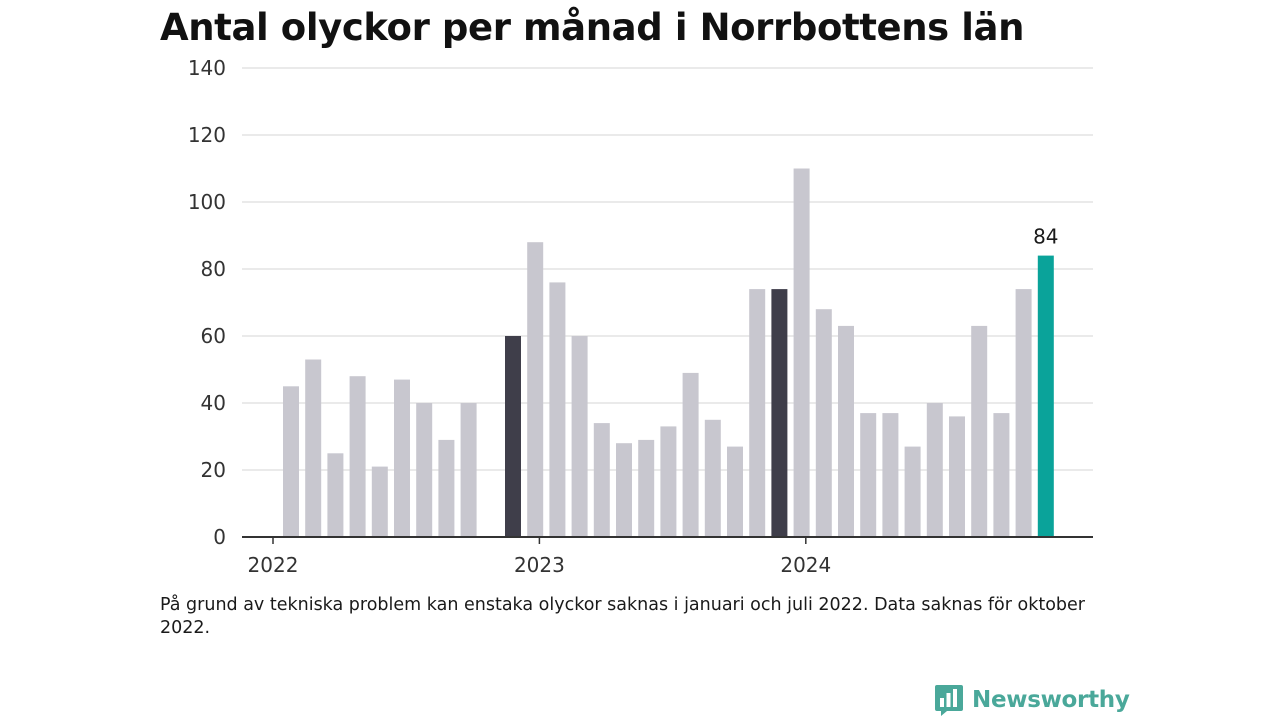 This screenshot has width=1280, height=720. Describe the element at coordinates (213, 336) in the screenshot. I see `y-tick-label: 60` at that location.